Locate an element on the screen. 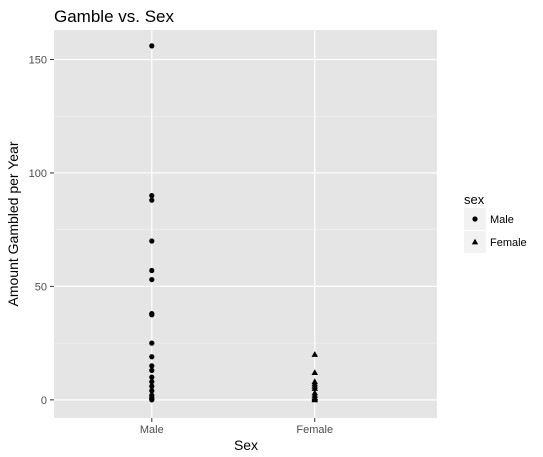 This screenshot has height=457, width=543. y-tick-label: 50 is located at coordinates (41, 287).